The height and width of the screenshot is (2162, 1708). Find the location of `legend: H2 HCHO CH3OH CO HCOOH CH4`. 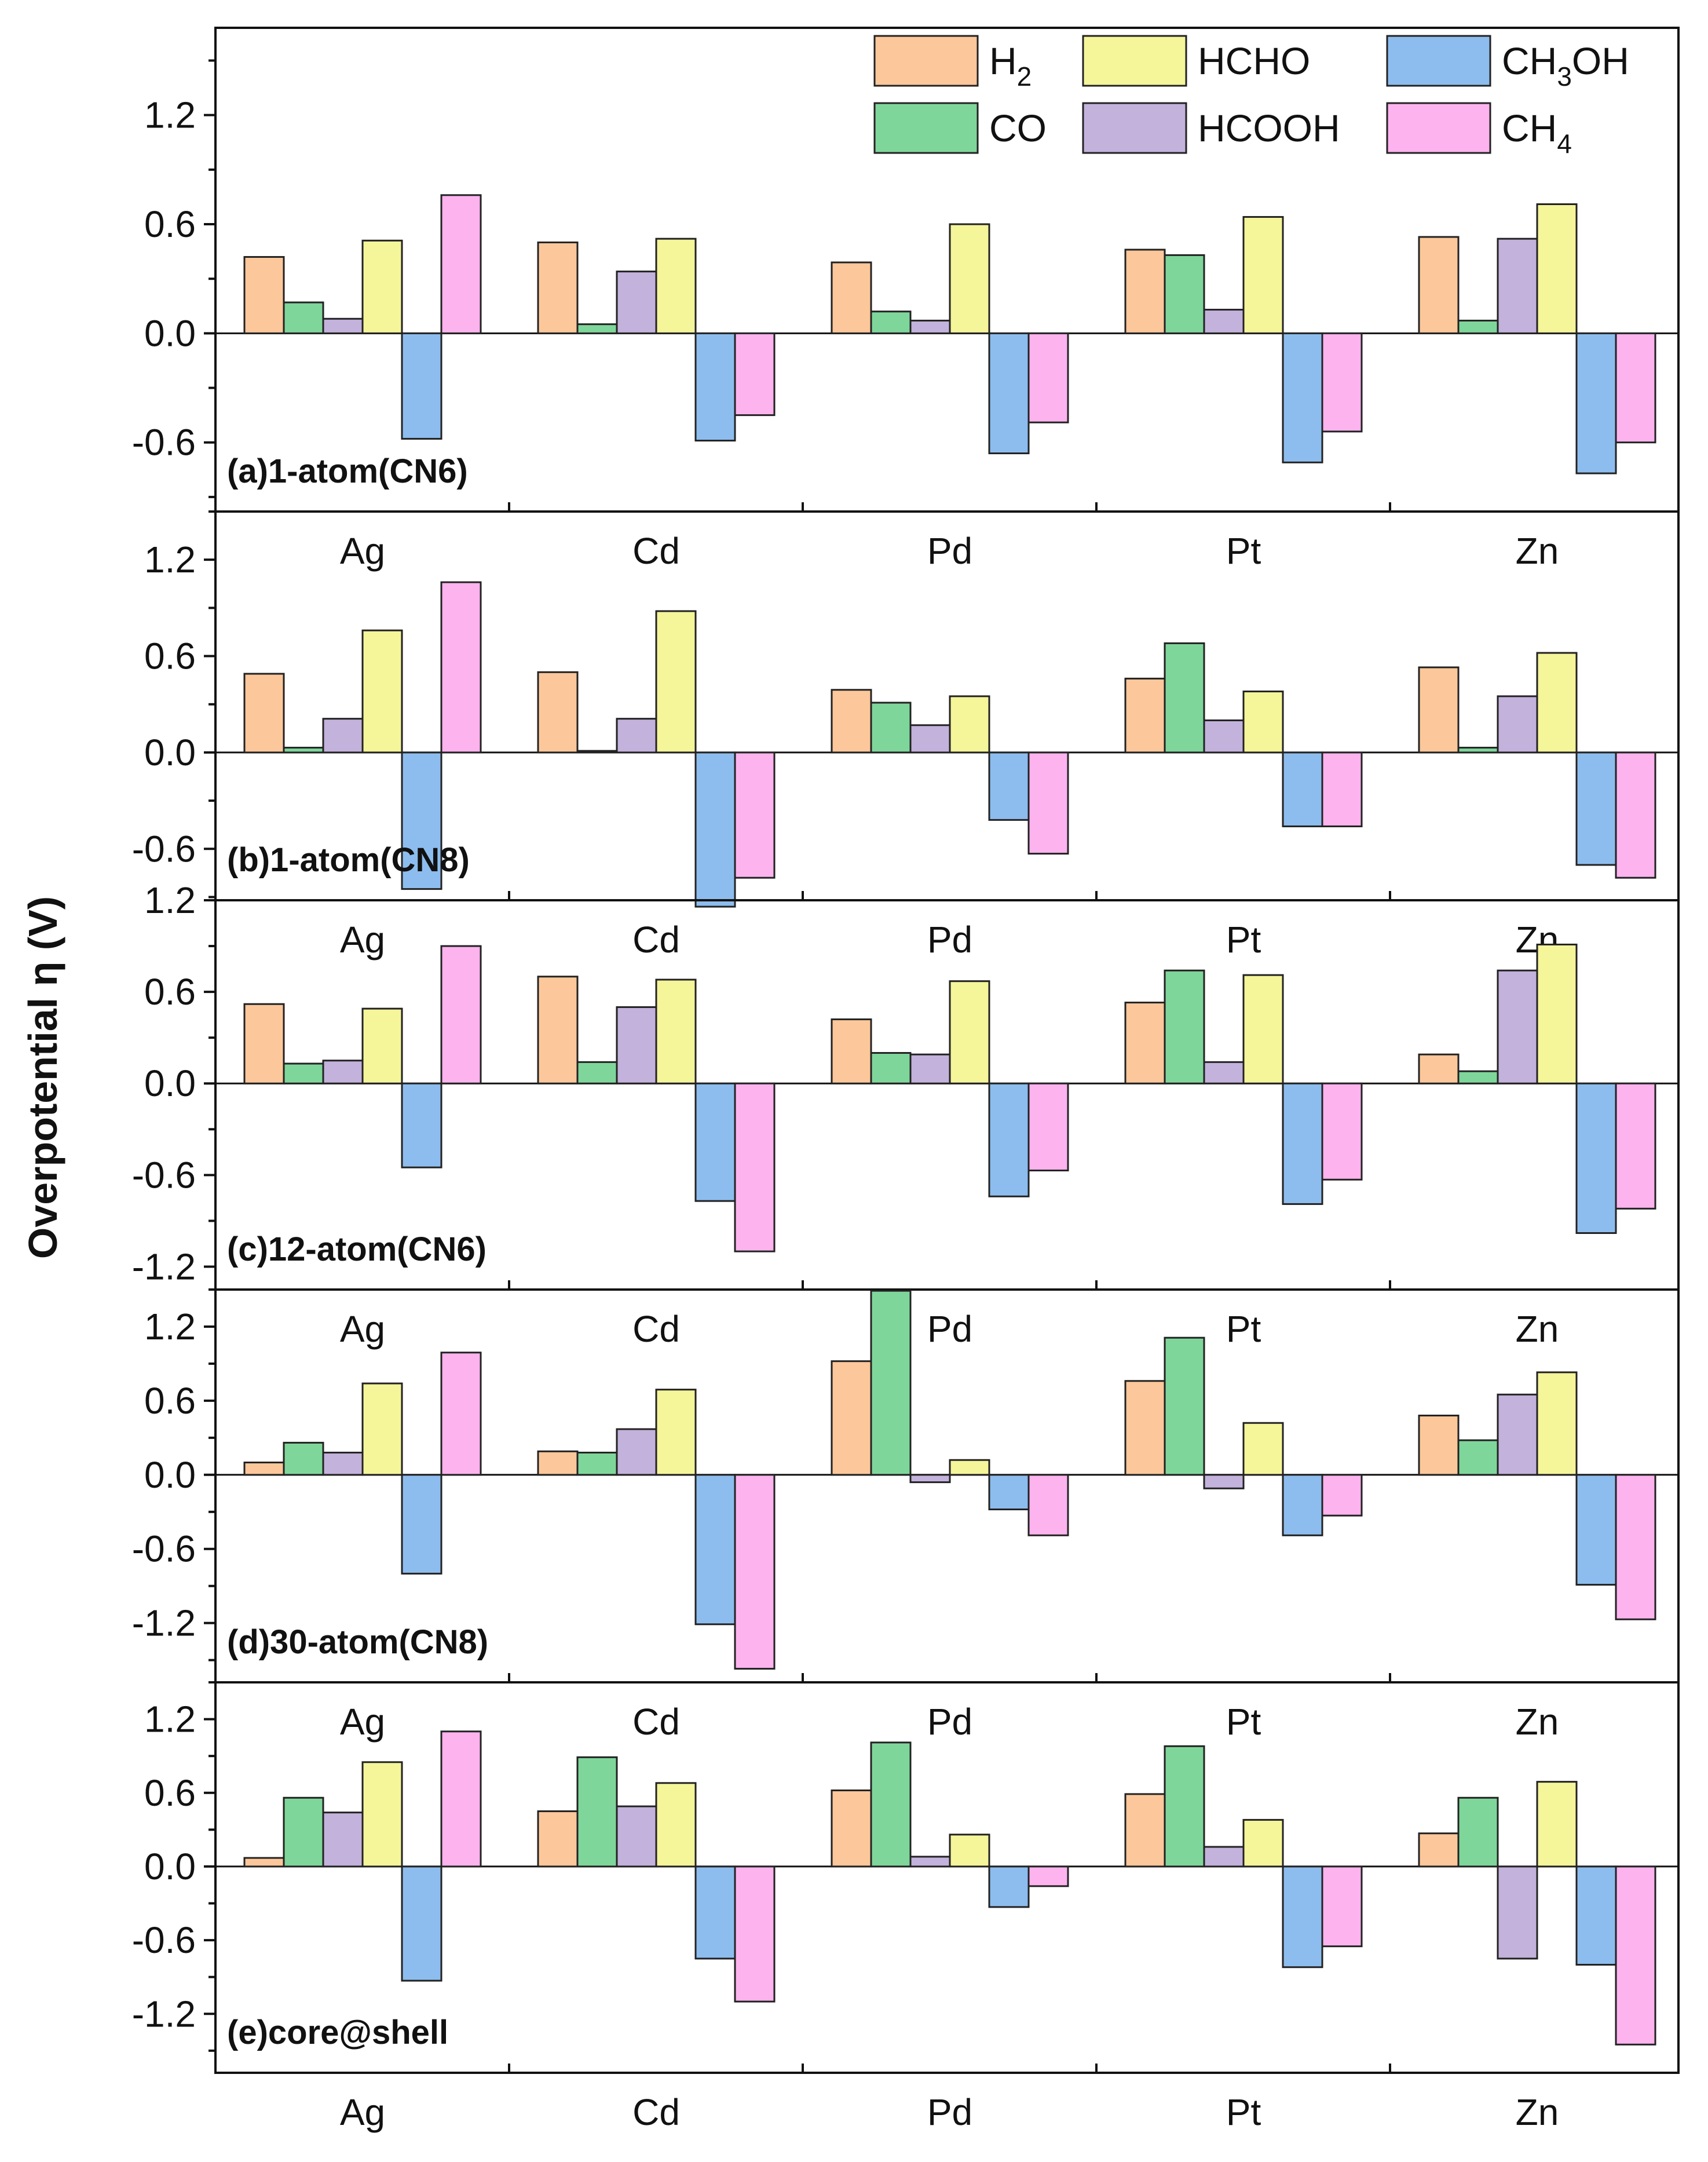

legend: H2 HCHO CH3OH CO HCOOH CH4 is located at coordinates (1251, 97).